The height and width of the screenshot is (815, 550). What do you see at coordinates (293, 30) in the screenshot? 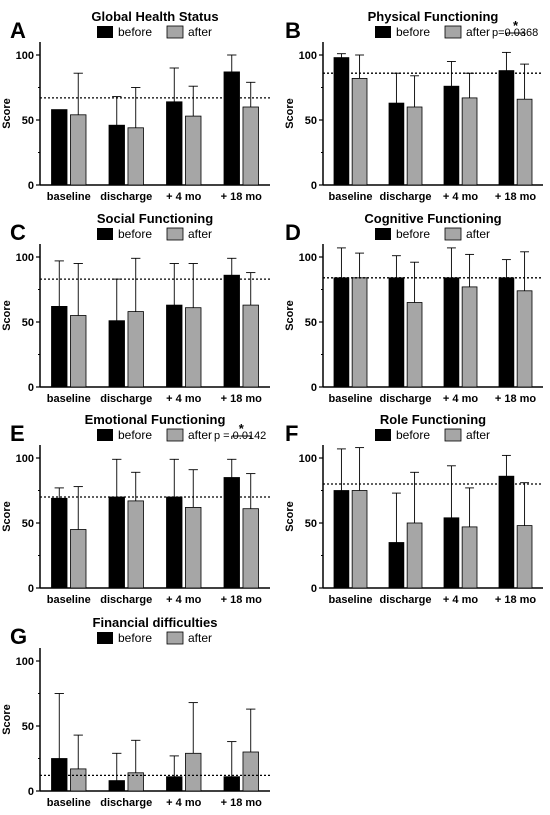
I see `panel-letter: B` at bounding box center [293, 30].